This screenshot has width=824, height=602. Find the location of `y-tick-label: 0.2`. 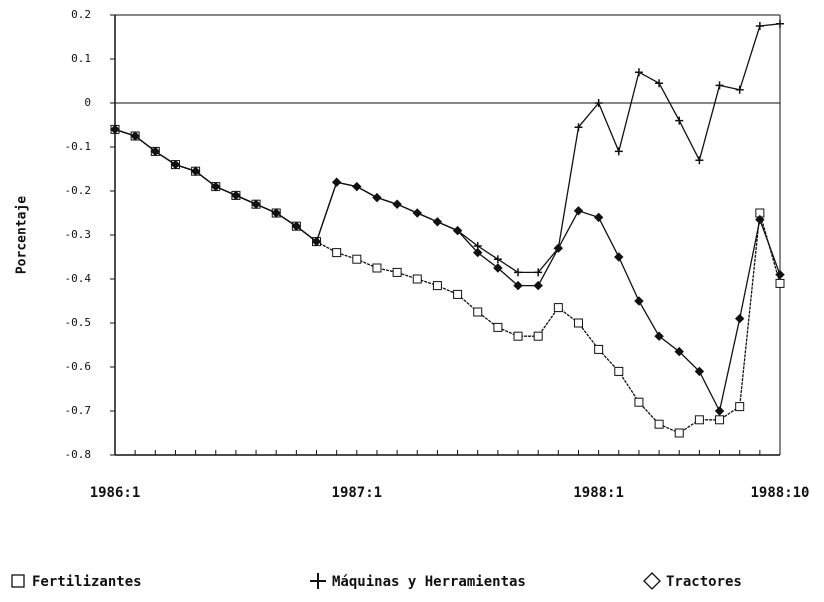

y-tick-label: 0.2 is located at coordinates (81, 14).